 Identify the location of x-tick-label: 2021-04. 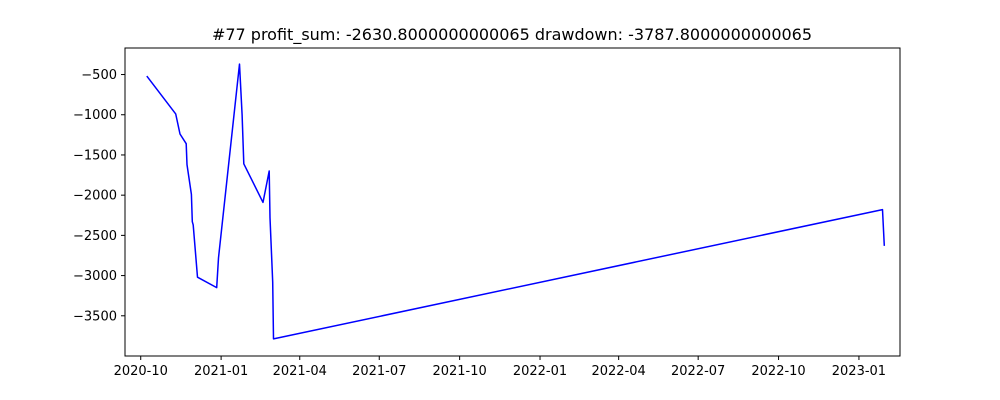
(300, 371).